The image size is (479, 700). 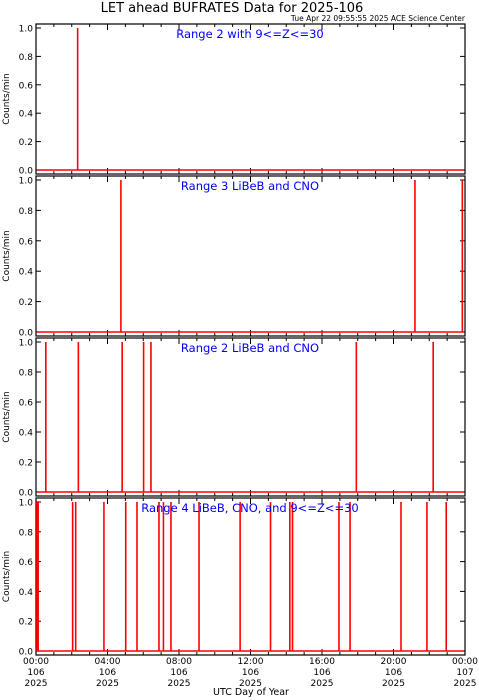 What do you see at coordinates (108, 662) in the screenshot?
I see `x-tick-label: 04:00` at bounding box center [108, 662].